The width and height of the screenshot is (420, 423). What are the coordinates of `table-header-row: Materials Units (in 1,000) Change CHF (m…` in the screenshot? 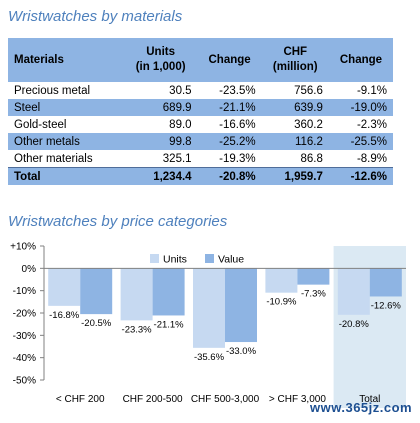 It's located at (200, 60).